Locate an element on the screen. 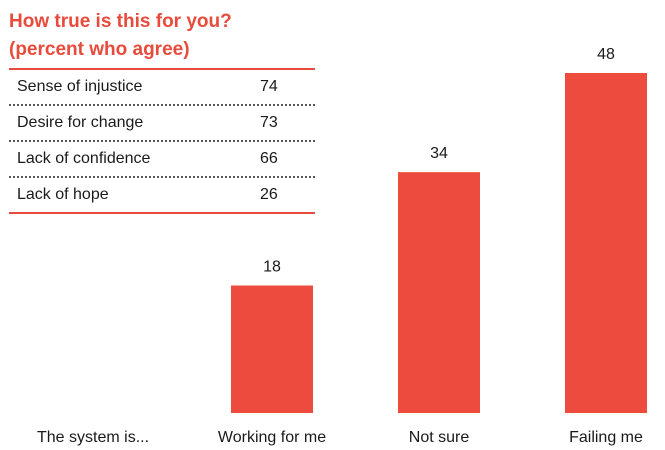 The height and width of the screenshot is (450, 665). bar-value-label: 48 is located at coordinates (606, 54).